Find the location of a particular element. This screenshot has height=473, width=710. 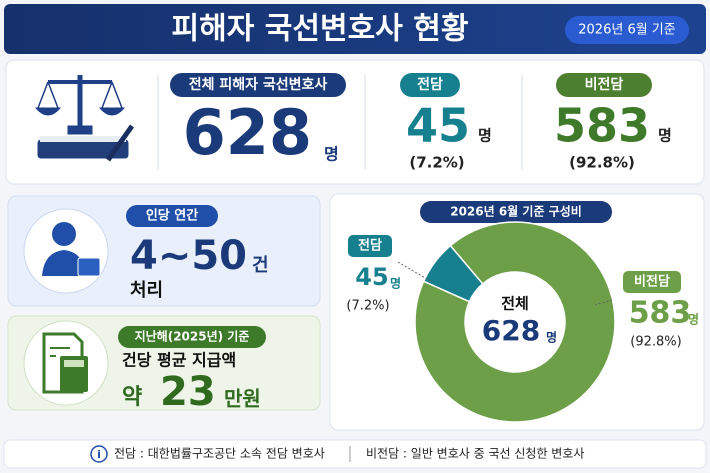

donut-hole is located at coordinates (515, 322).